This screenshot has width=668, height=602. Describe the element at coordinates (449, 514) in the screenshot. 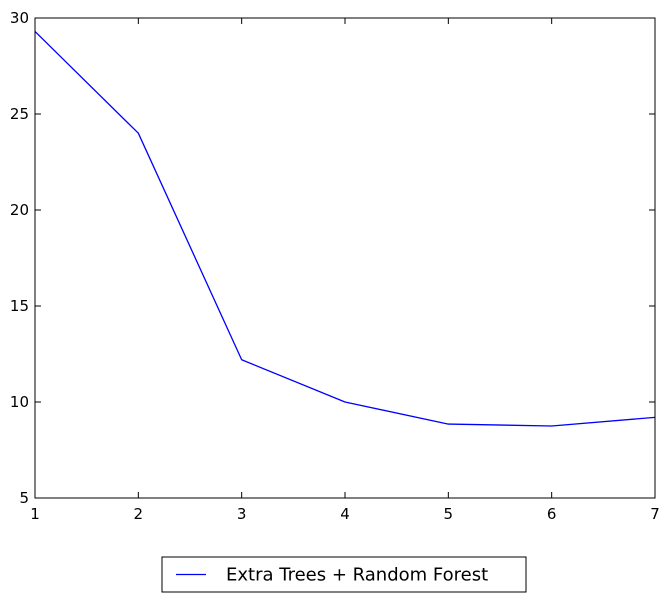

I see `x-tick-label: 5` at that location.